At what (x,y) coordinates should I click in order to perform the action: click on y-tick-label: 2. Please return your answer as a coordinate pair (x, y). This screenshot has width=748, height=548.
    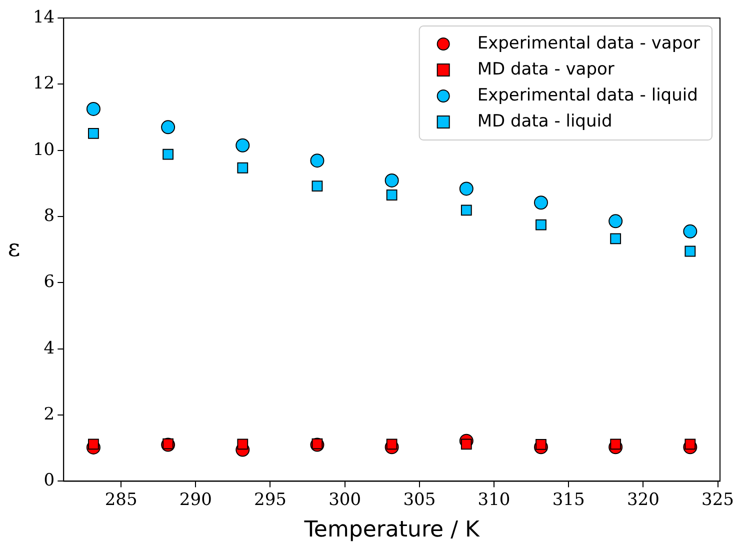
    Looking at the image, I should click on (49, 414).